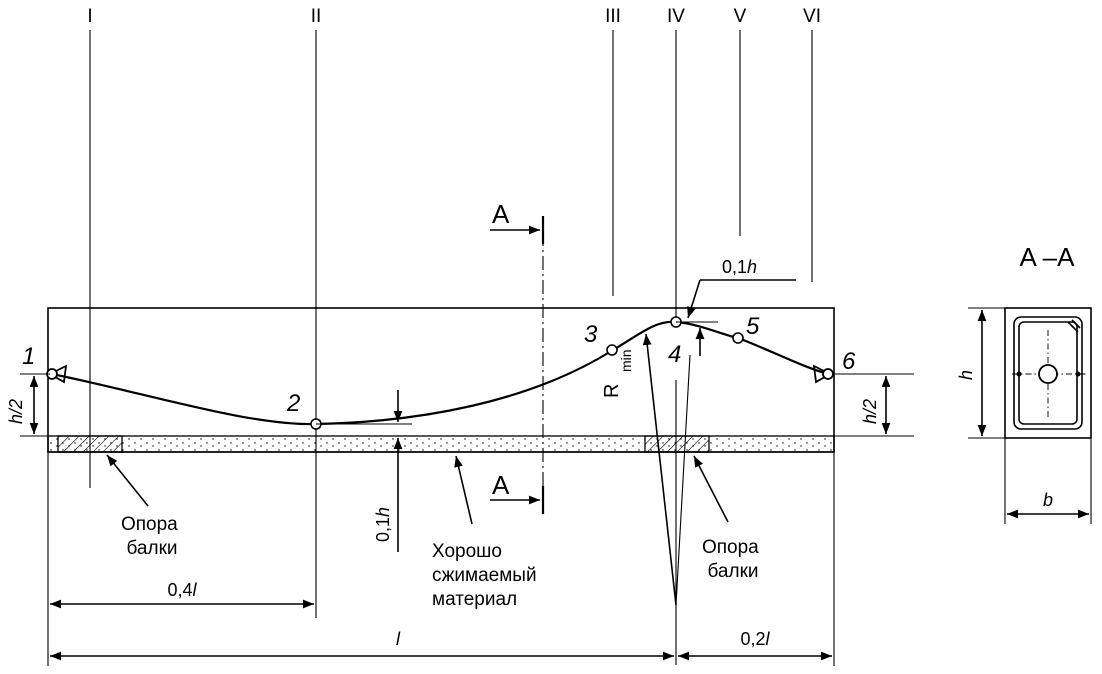 Image resolution: width=1102 pixels, height=674 pixels. Describe the element at coordinates (28, 356) in the screenshot. I see `point-label-1: 1` at that location.